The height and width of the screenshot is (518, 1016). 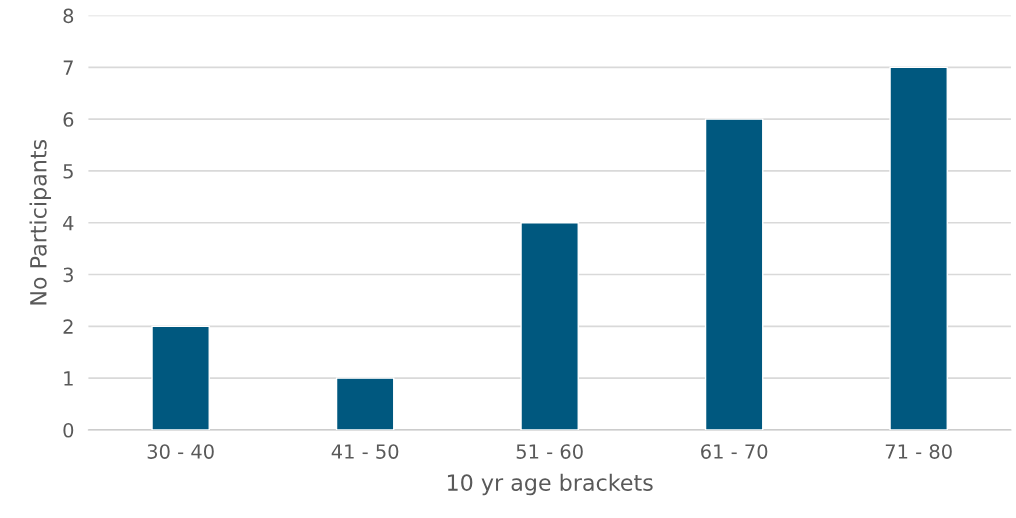 I want to click on y-tick-label: 0, so click(x=68, y=430).